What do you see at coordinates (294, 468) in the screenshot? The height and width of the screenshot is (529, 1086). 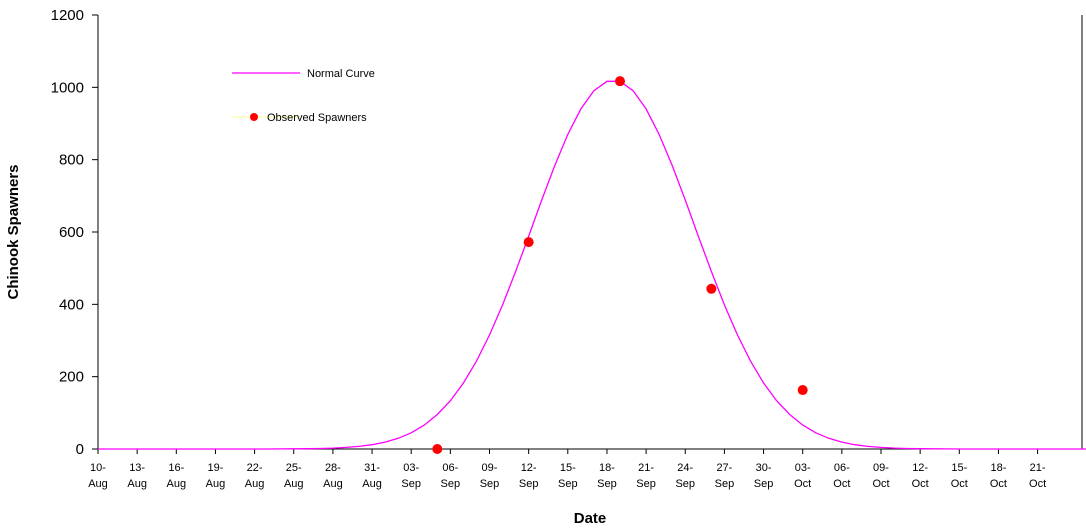 I see `x-tick-label-day: 25-` at bounding box center [294, 468].